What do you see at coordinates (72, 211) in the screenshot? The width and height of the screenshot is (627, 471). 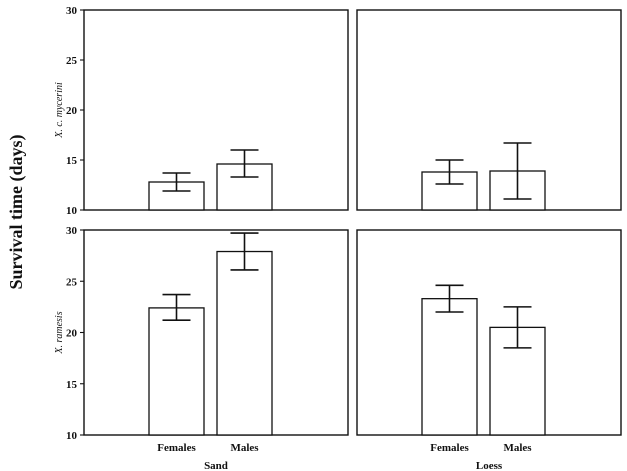 I see `y-tick-label-row0-10: 10` at bounding box center [72, 211].